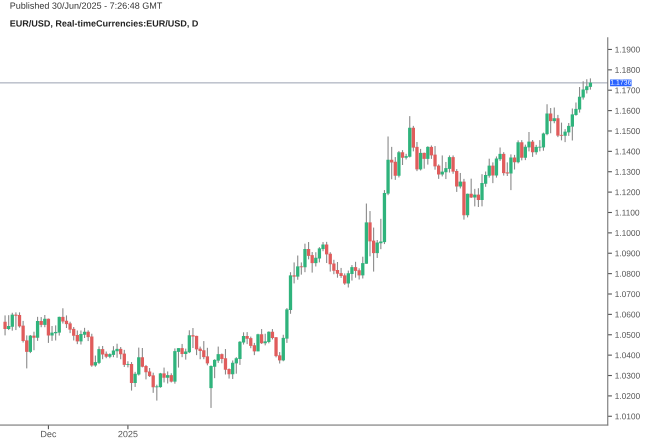 The width and height of the screenshot is (650, 440). I want to click on y-tick-label: 1.0200, so click(627, 396).